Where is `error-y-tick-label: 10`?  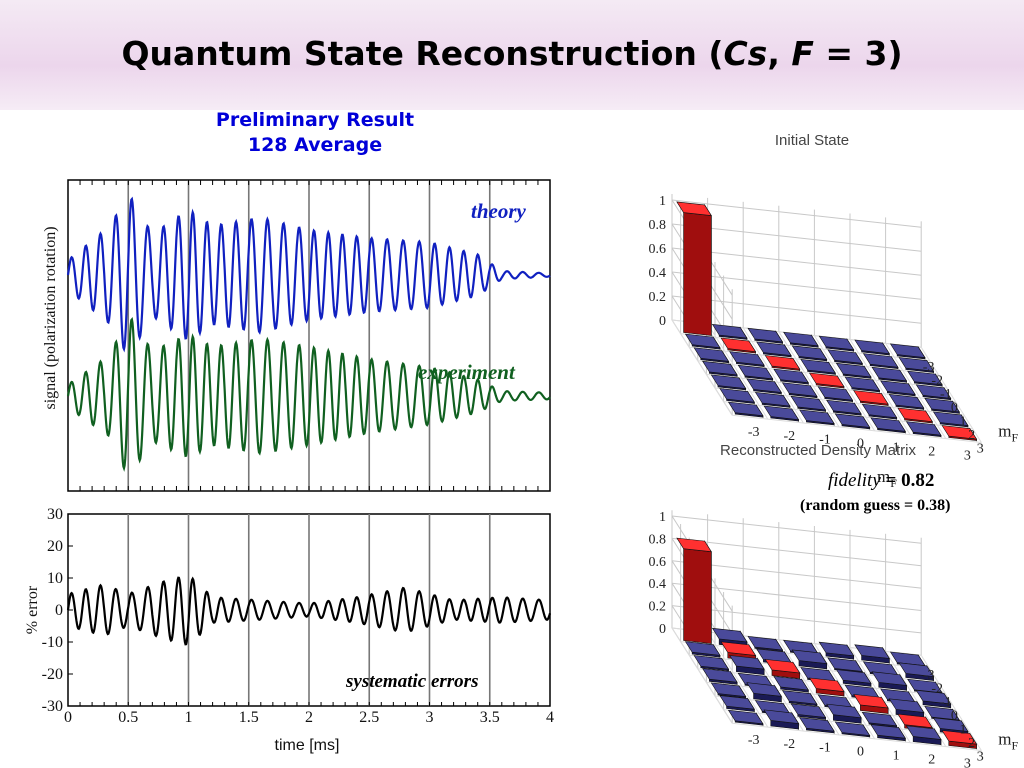 error-y-tick-label: 10 is located at coordinates (55, 578).